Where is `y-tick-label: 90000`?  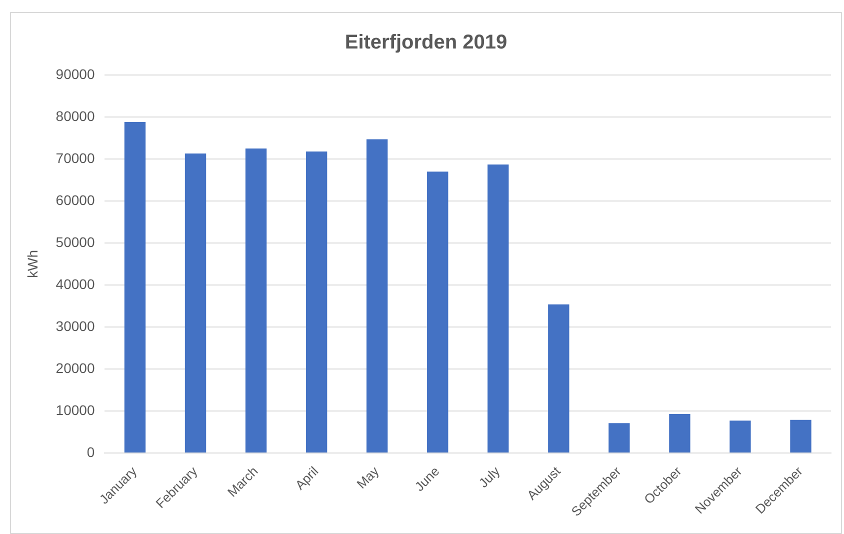
y-tick-label: 90000 is located at coordinates (75, 74).